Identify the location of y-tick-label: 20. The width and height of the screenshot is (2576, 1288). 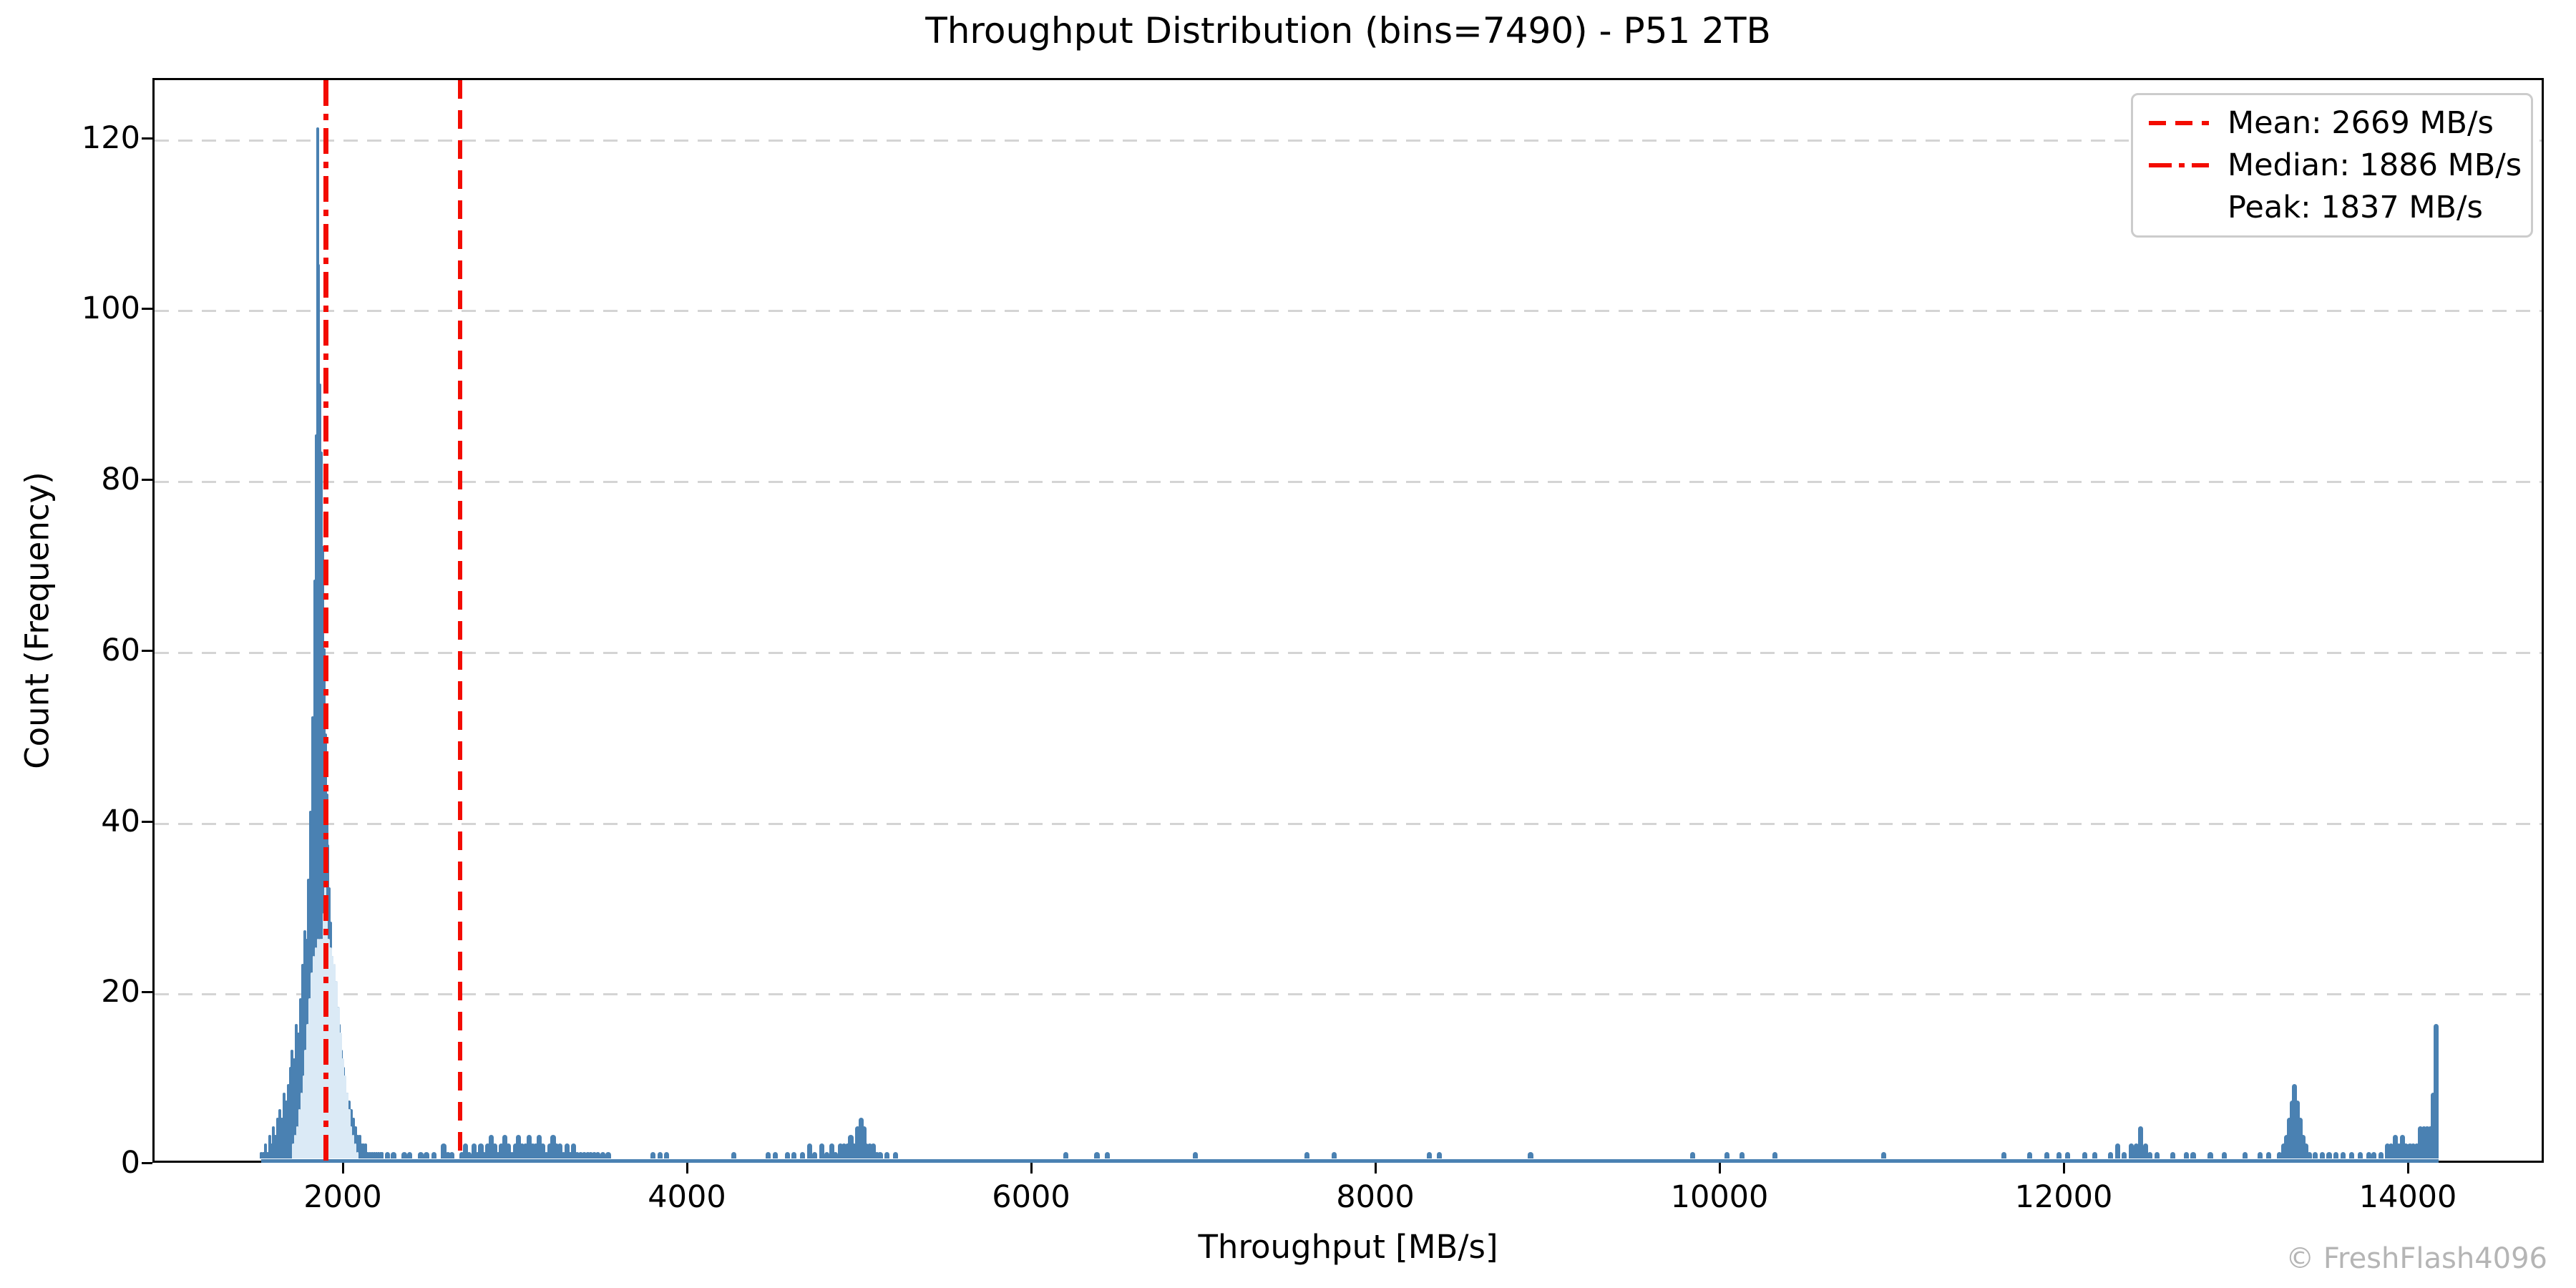
(120, 992).